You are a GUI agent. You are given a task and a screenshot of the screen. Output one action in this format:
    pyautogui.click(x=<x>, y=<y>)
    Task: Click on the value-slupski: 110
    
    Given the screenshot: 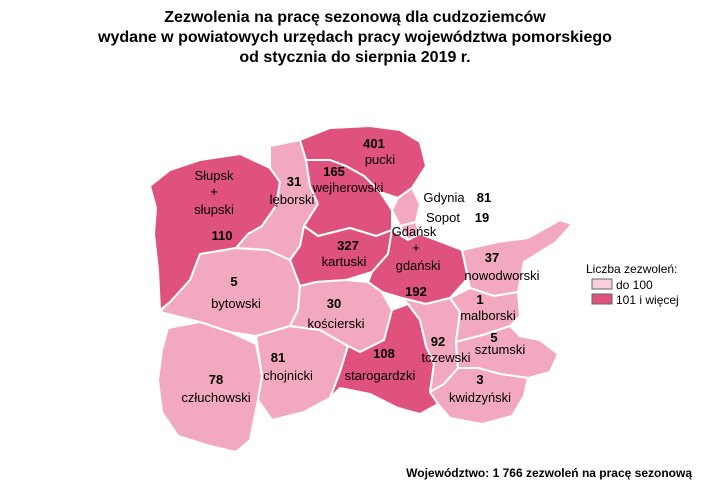 What is the action you would take?
    pyautogui.click(x=222, y=235)
    